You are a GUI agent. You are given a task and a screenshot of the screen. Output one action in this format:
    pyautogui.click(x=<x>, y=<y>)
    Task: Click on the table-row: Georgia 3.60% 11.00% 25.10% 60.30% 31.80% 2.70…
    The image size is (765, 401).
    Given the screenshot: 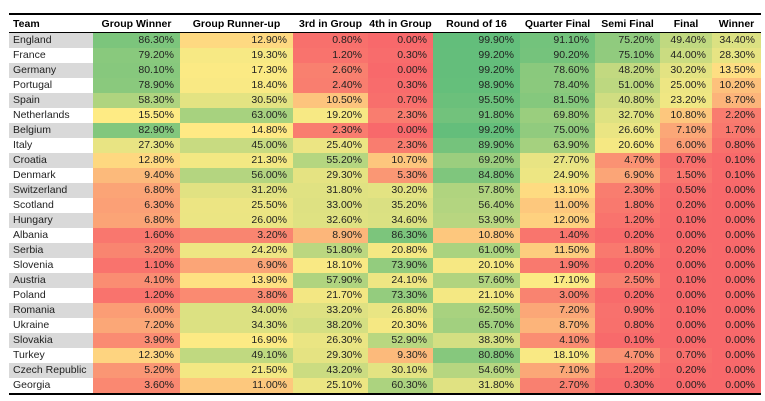 What is the action you would take?
    pyautogui.click(x=385, y=386)
    